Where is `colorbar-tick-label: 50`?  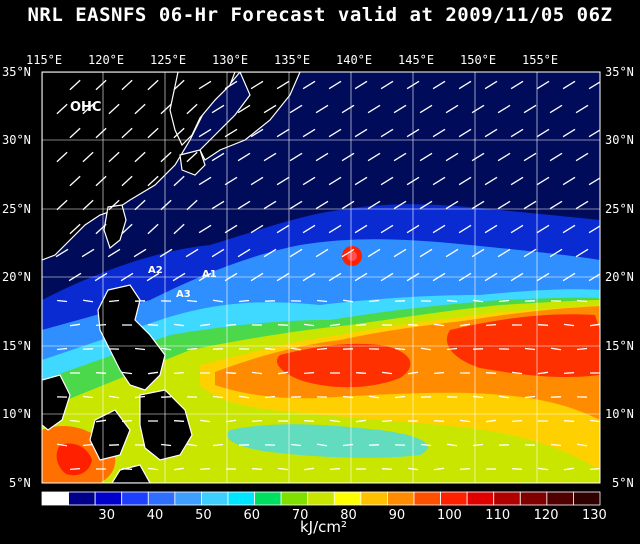 colorbar-tick-label: 50 is located at coordinates (203, 515).